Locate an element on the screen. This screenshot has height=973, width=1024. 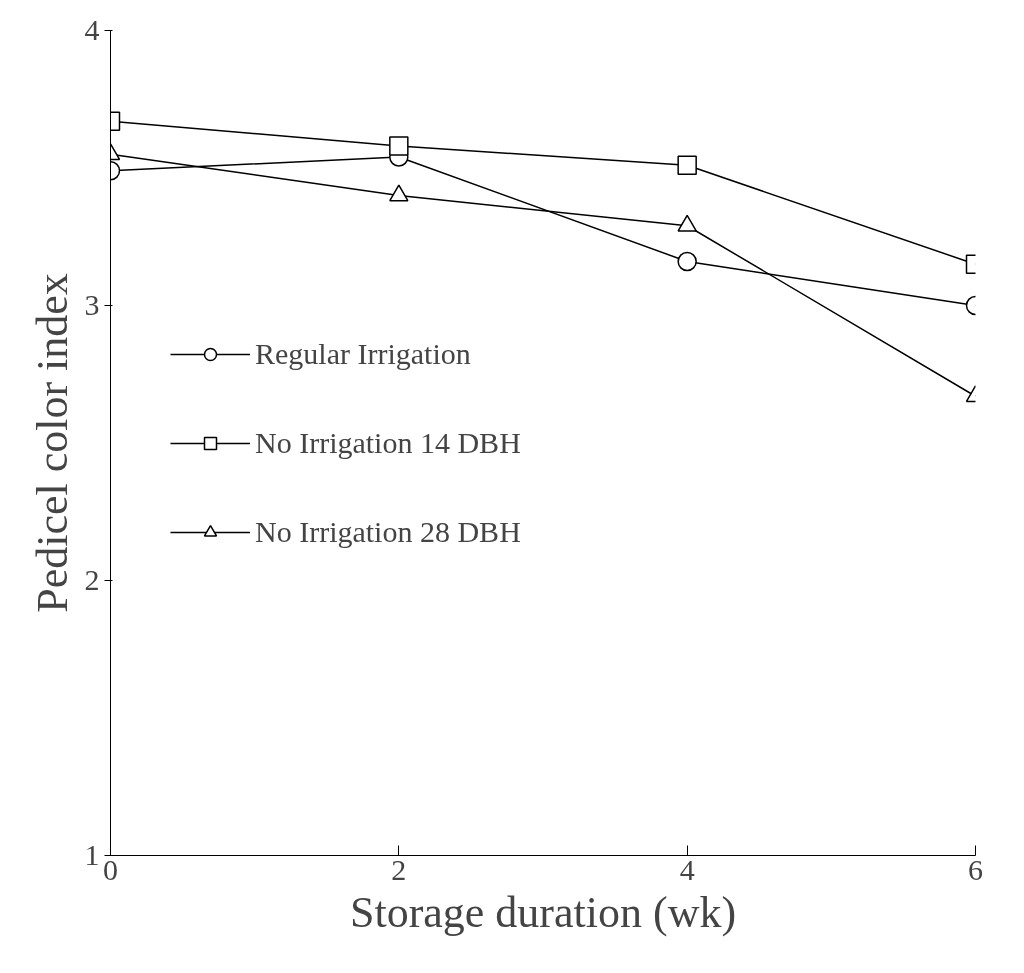
y-tick-label: 3 is located at coordinates (92, 304).